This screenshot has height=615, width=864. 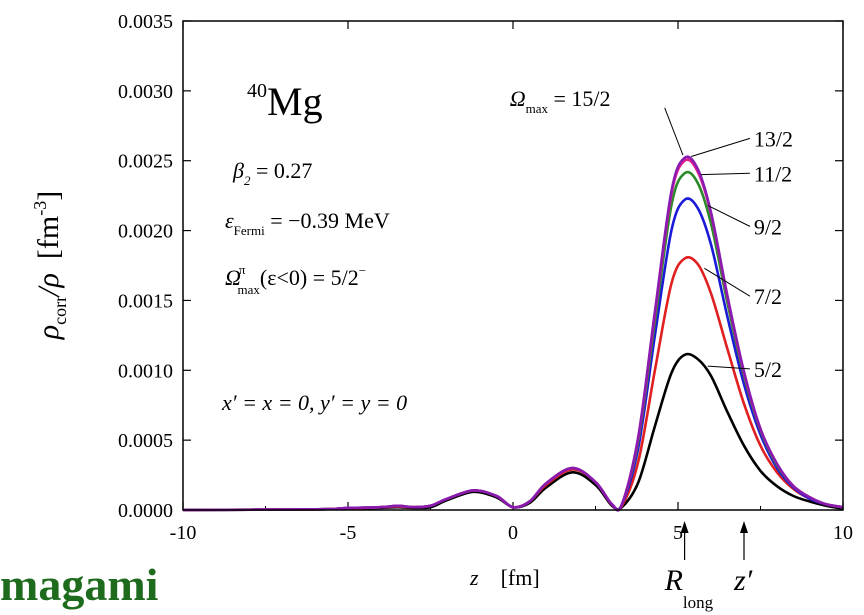 What do you see at coordinates (145, 441) in the screenshot?
I see `y-tick-label: 0.0005` at bounding box center [145, 441].